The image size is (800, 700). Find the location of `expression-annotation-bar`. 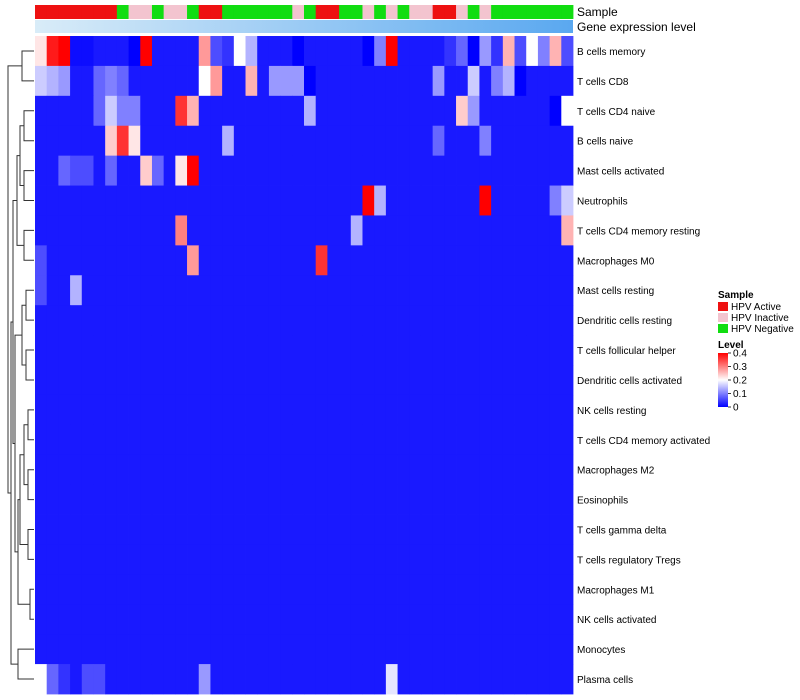

expression-annotation-bar is located at coordinates (304, 26).